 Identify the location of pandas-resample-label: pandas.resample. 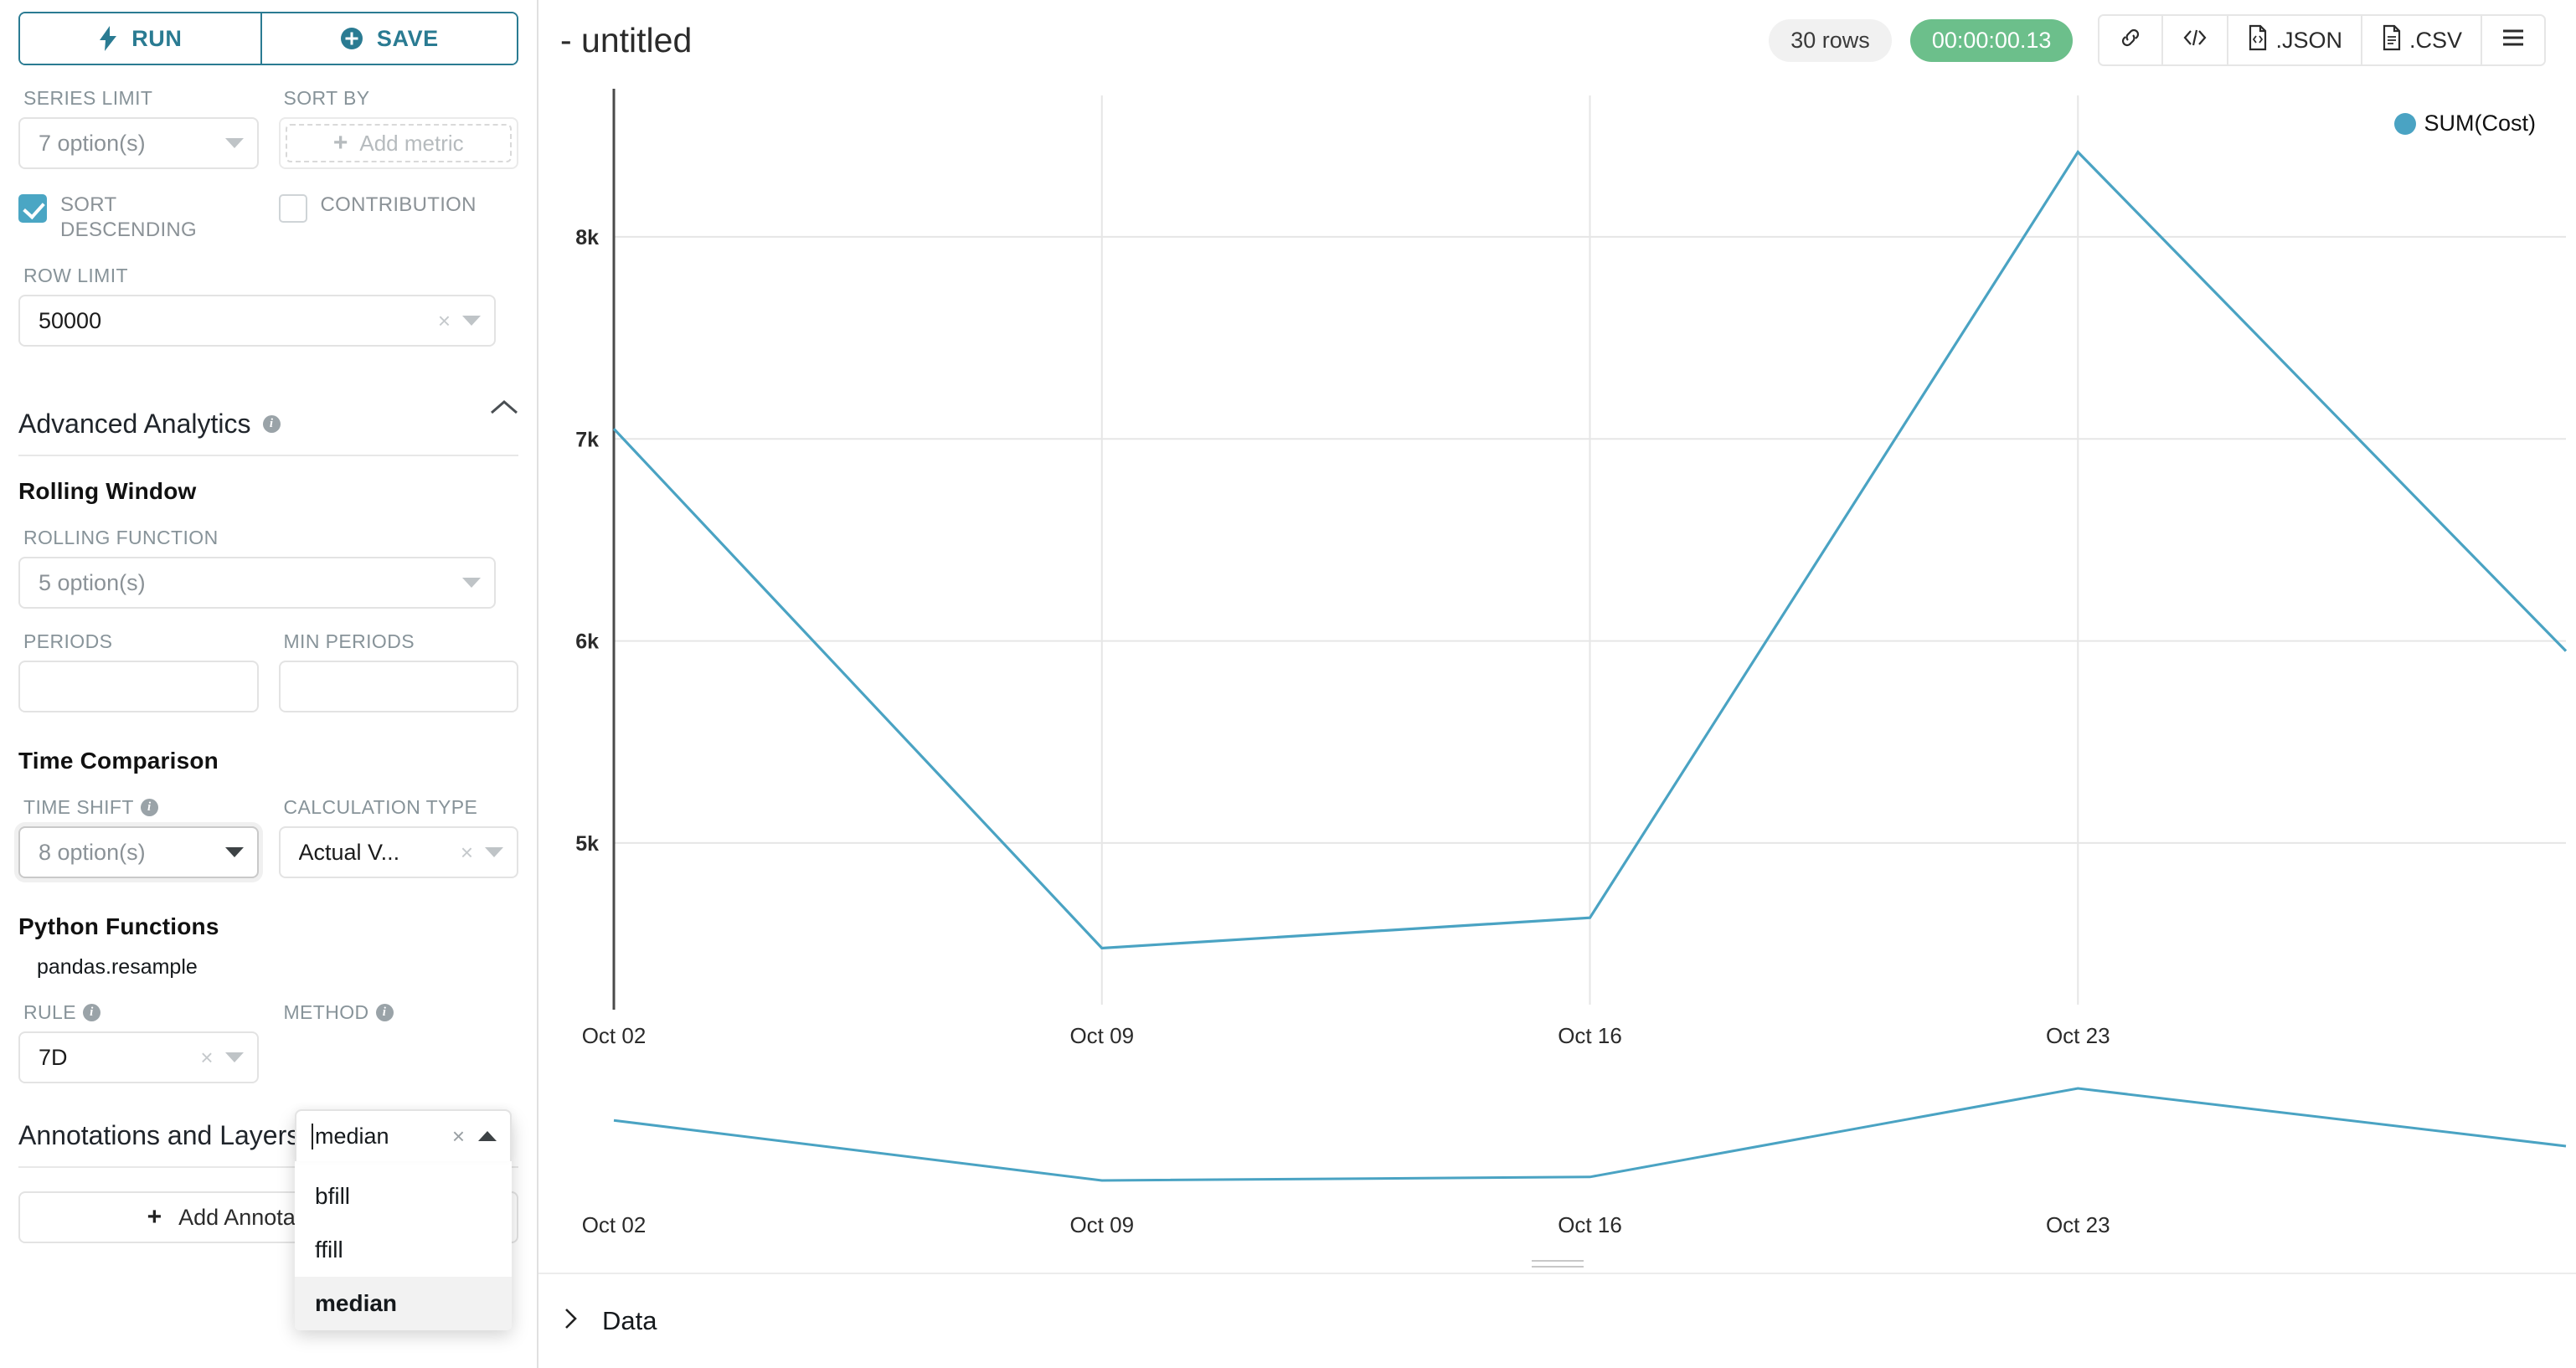
(117, 967).